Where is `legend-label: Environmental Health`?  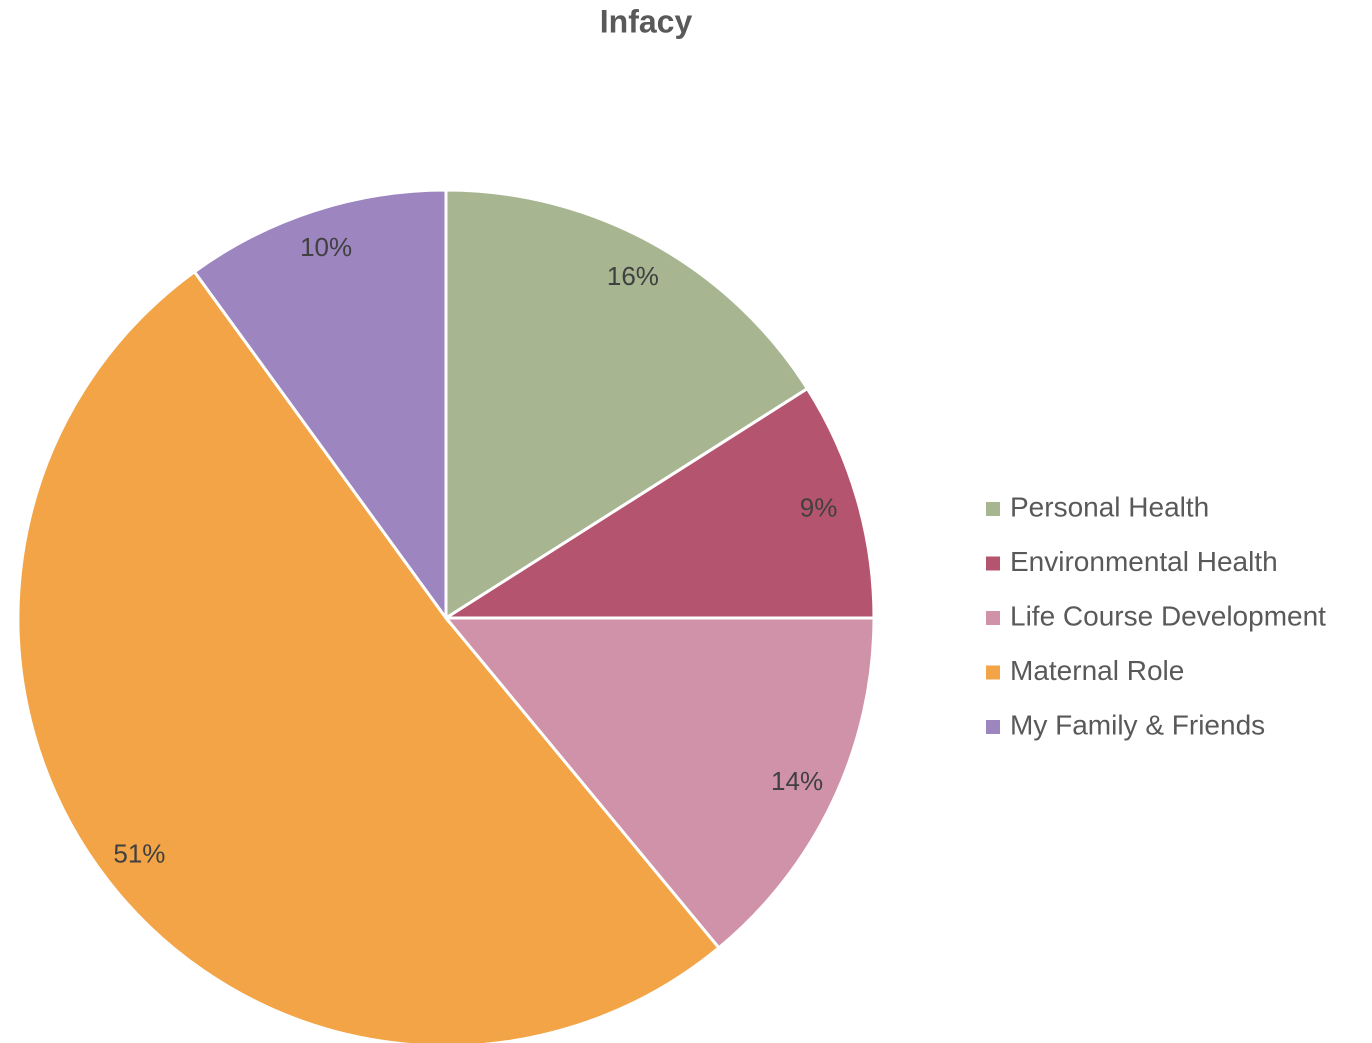 legend-label: Environmental Health is located at coordinates (1144, 561).